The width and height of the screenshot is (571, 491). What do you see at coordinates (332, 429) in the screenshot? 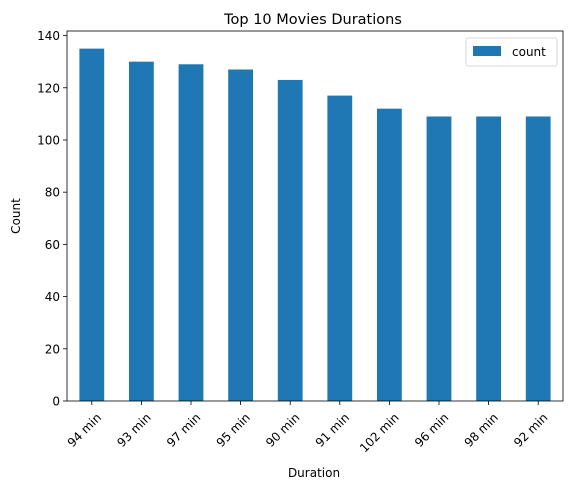
I see `x-tick-label: 91 min` at bounding box center [332, 429].